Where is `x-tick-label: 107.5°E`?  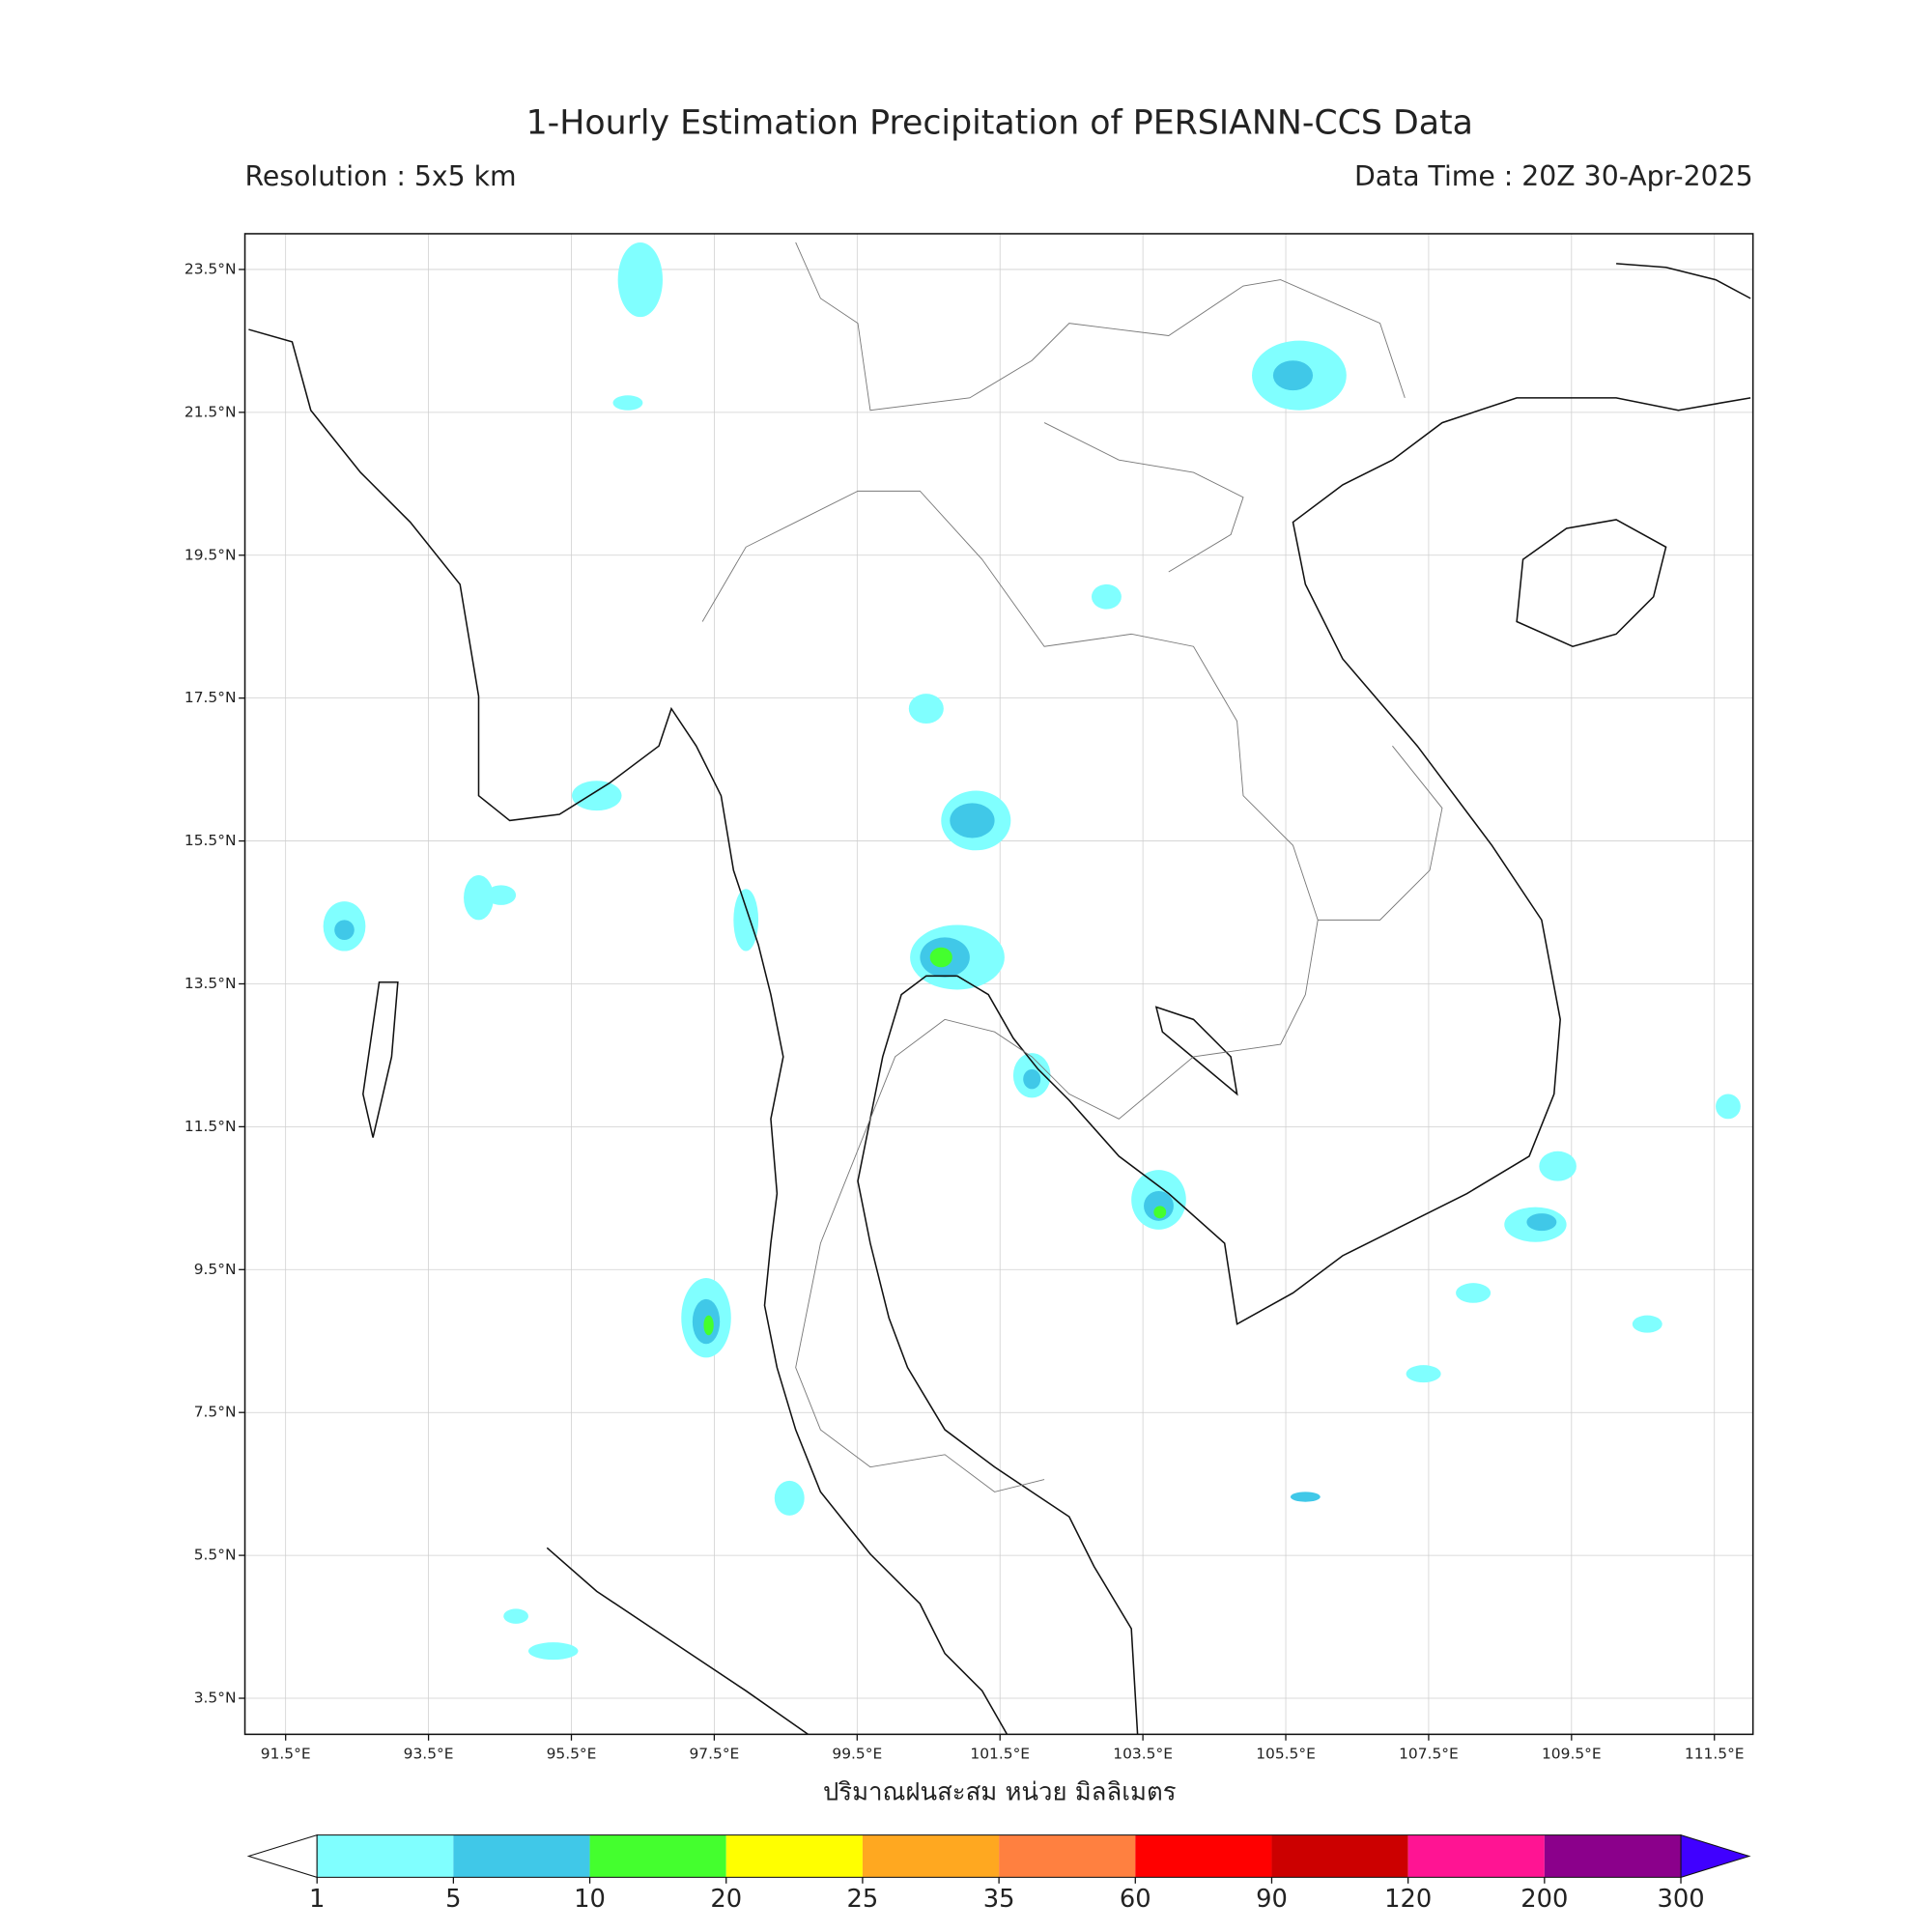 x-tick-label: 107.5°E is located at coordinates (1429, 1753).